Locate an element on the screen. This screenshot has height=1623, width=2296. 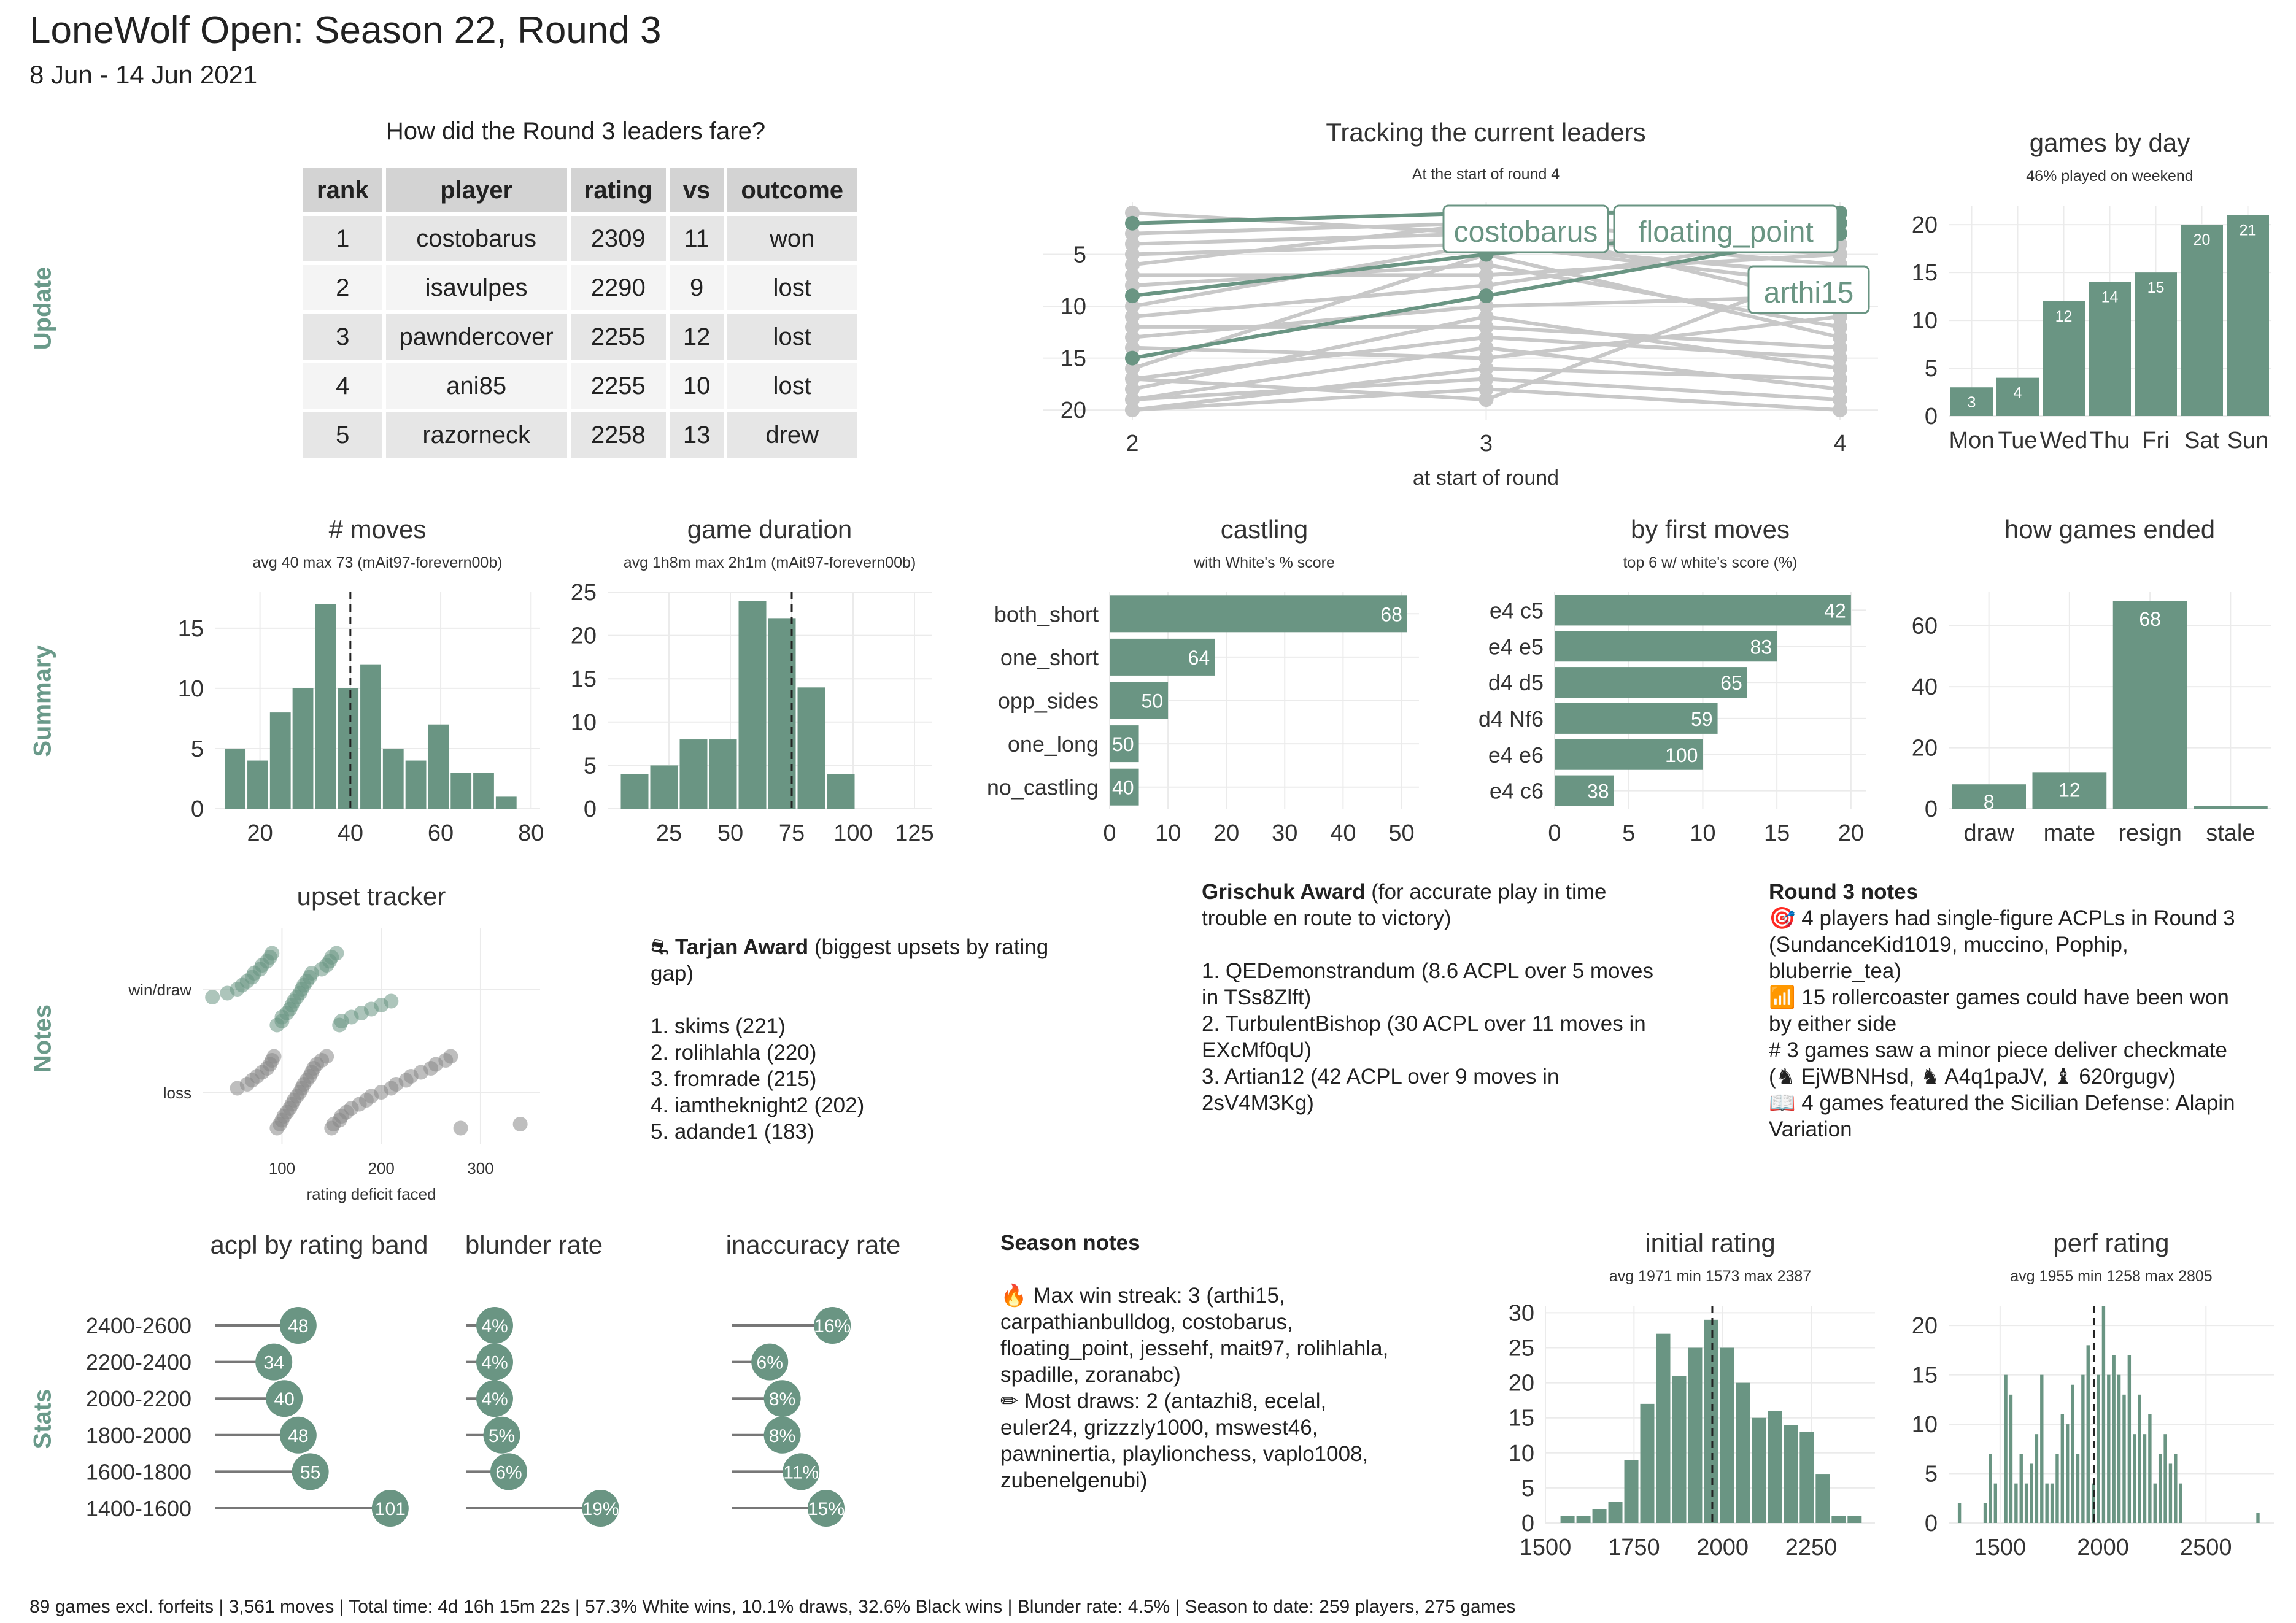
x-tick-label: 0 is located at coordinates (1554, 833).